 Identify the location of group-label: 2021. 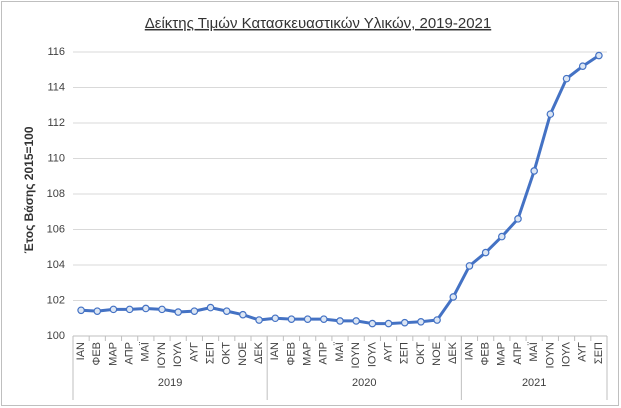
(534, 383).